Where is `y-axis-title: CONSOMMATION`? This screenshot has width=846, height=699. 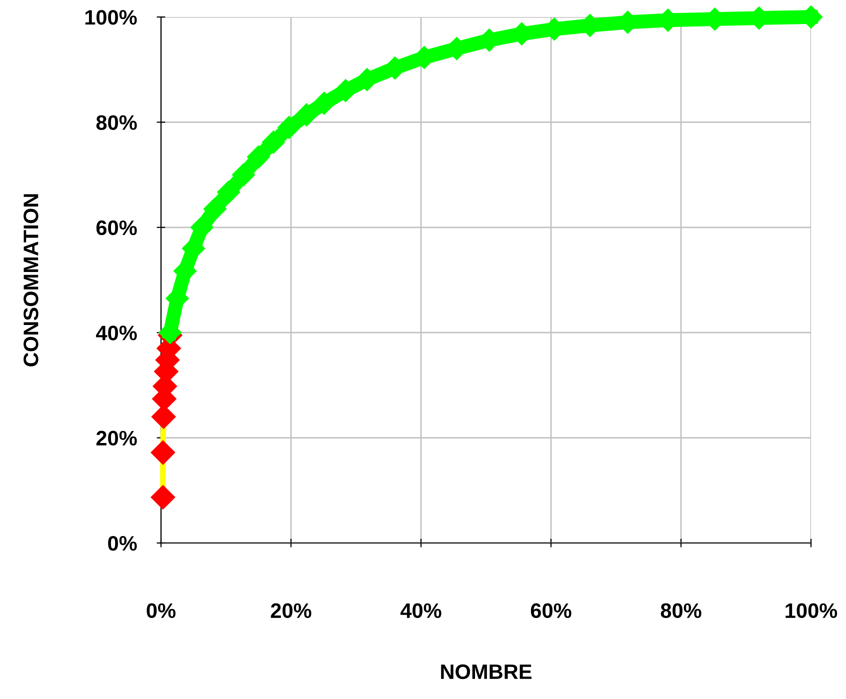
y-axis-title: CONSOMMATION is located at coordinates (31, 280).